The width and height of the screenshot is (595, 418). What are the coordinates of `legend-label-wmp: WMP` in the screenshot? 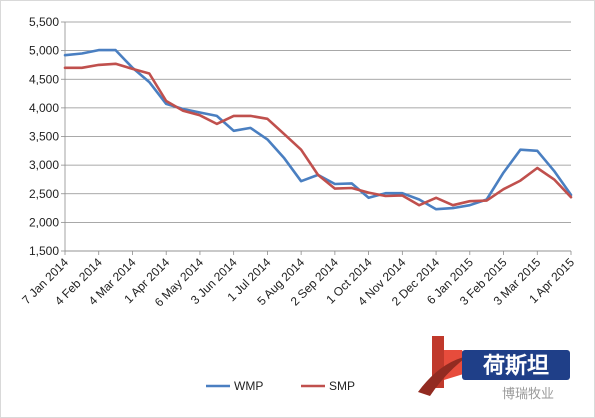 It's located at (248, 386).